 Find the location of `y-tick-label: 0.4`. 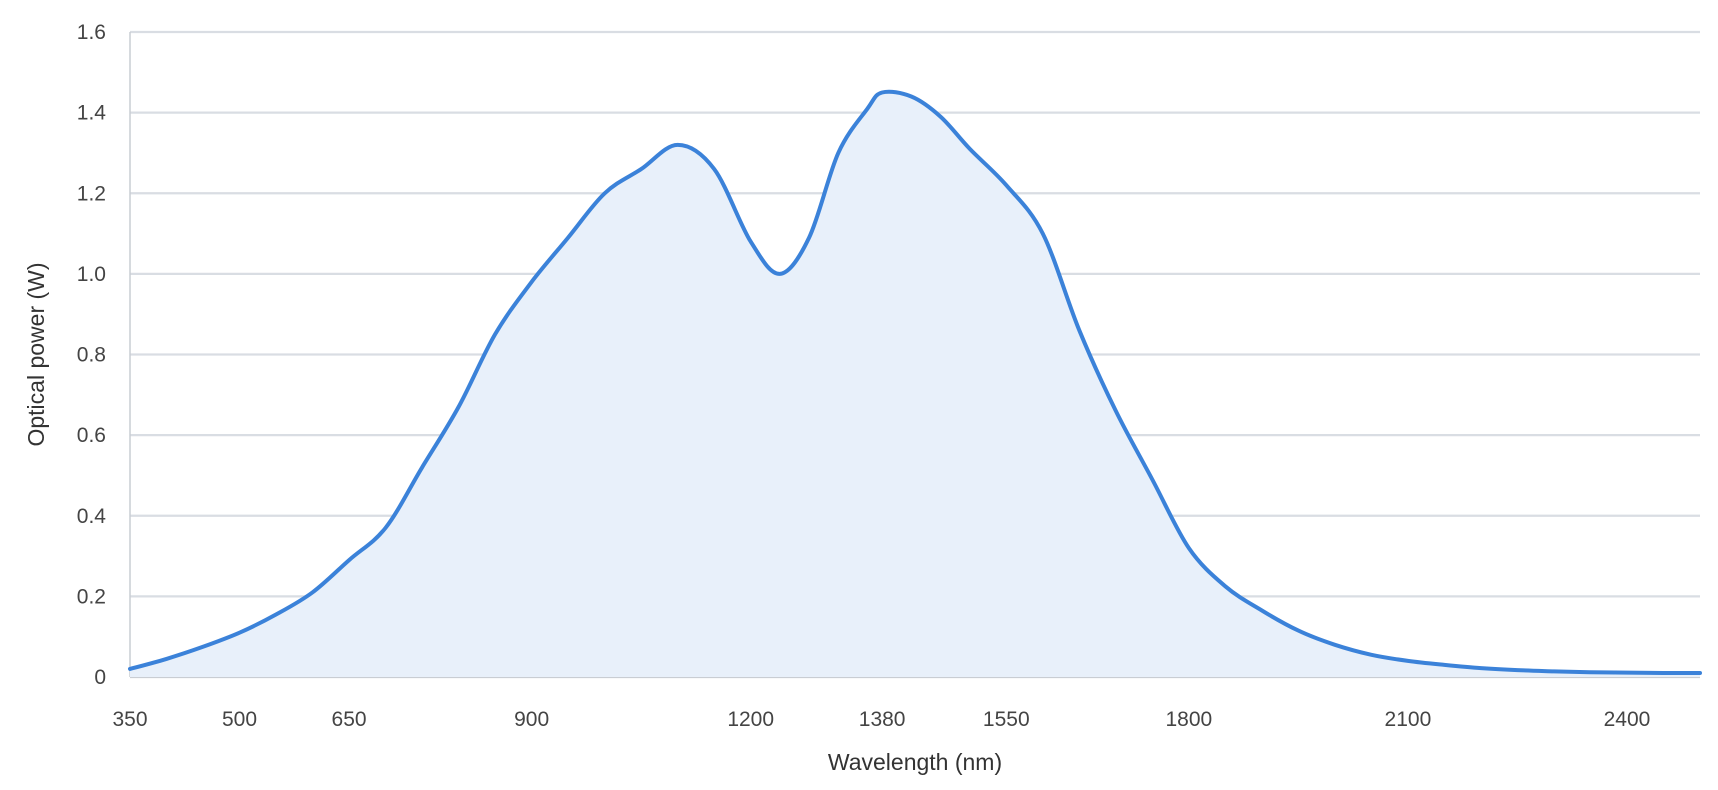

y-tick-label: 0.4 is located at coordinates (92, 516).